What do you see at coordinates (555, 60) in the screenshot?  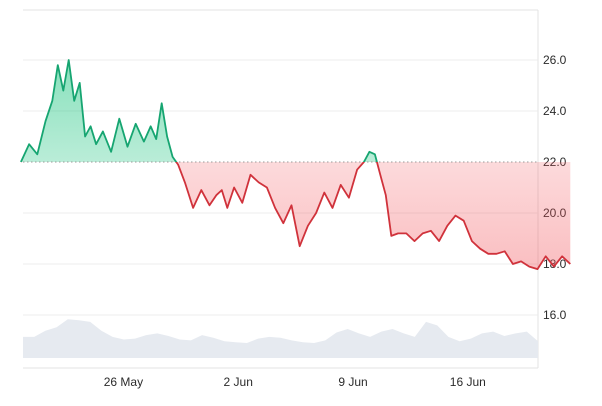 I see `y-tick-label: 26.0` at bounding box center [555, 60].